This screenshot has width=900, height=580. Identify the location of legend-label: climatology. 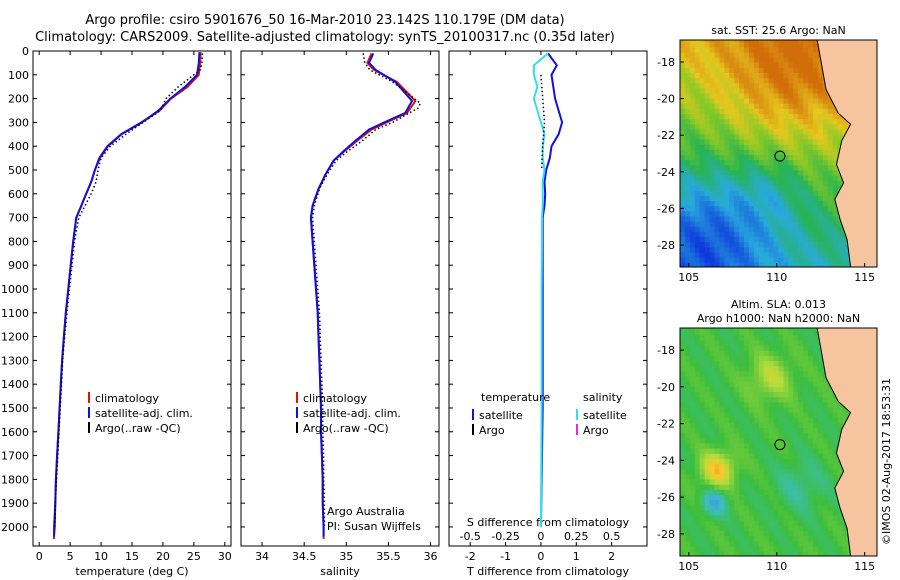
(335, 398).